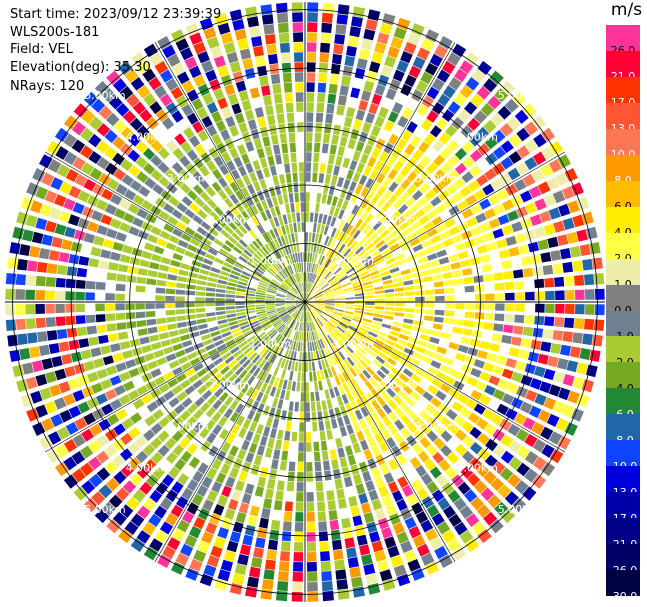 This screenshot has width=647, height=607. I want to click on range-ring-label: 2.00km, so click(229, 219).